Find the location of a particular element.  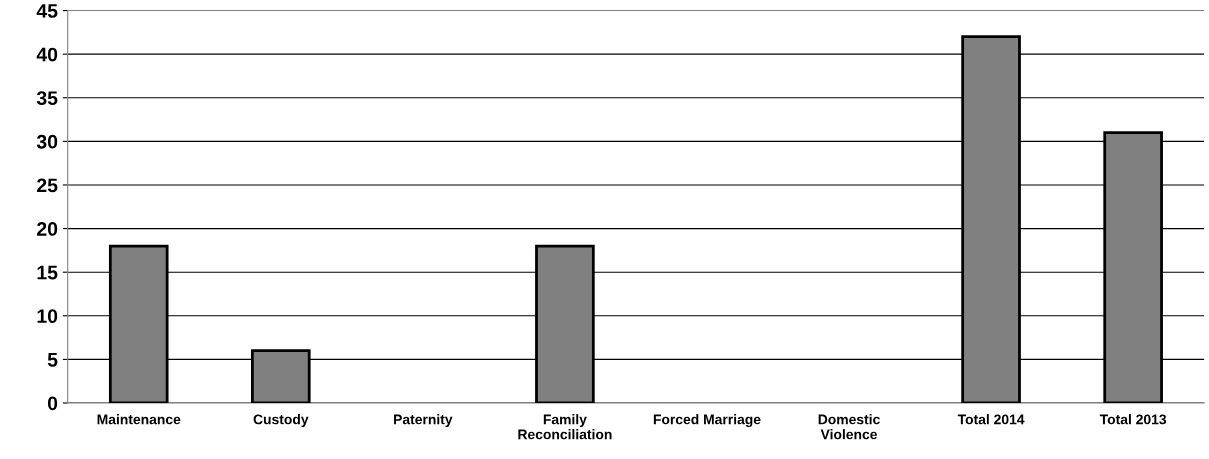

y-tick-label: 45 is located at coordinates (47, 11).